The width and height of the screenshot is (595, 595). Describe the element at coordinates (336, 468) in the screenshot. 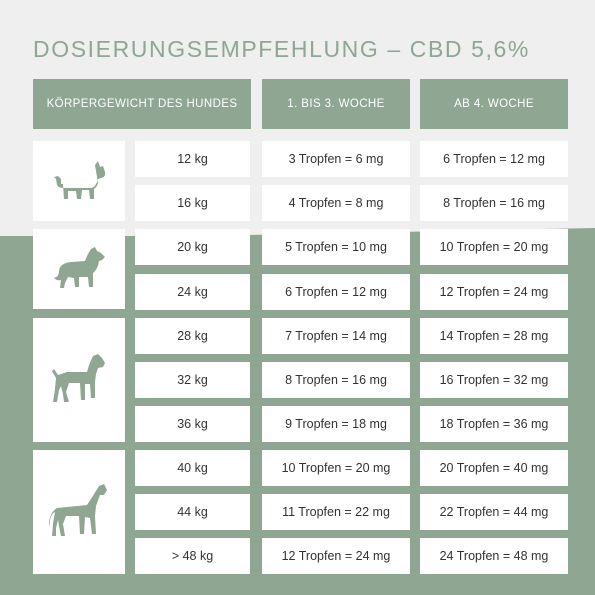

I see `week-1-3-cell: 10 Tropfen = 20 mg` at that location.